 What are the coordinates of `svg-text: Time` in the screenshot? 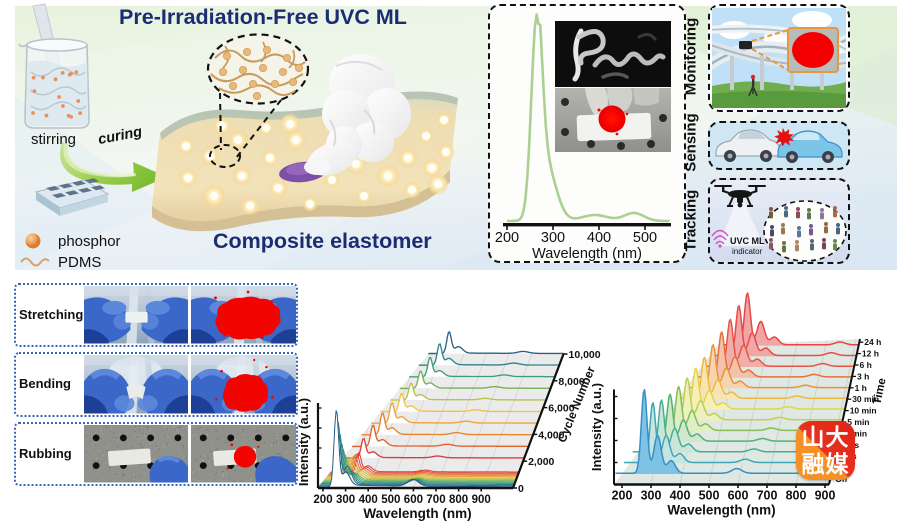 It's located at (879, 391).